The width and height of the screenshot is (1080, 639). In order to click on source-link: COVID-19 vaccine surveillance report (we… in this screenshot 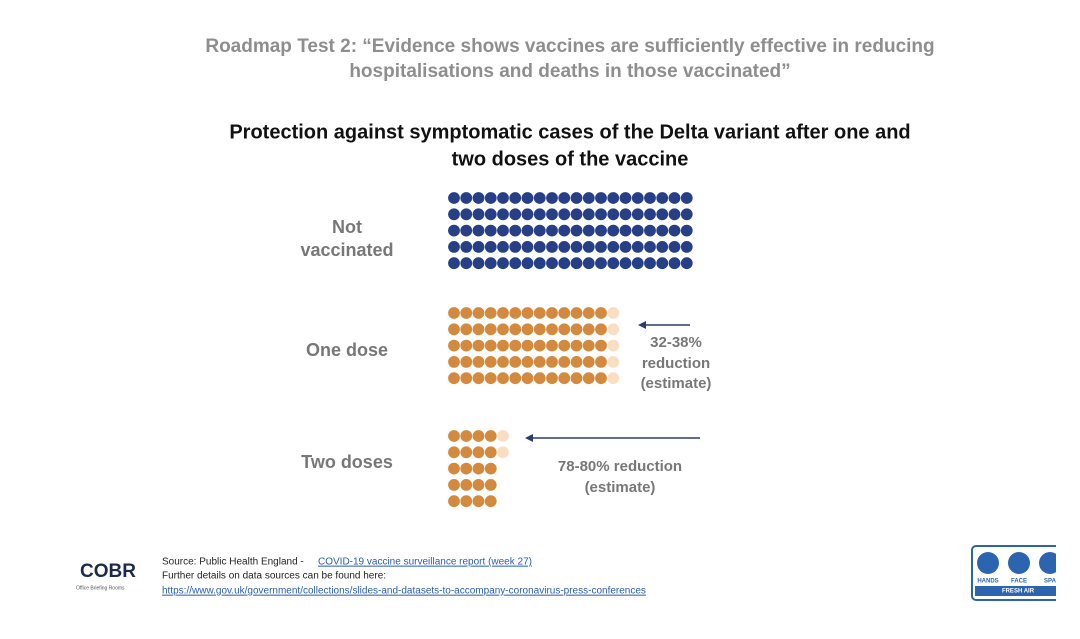, I will do `click(425, 562)`.